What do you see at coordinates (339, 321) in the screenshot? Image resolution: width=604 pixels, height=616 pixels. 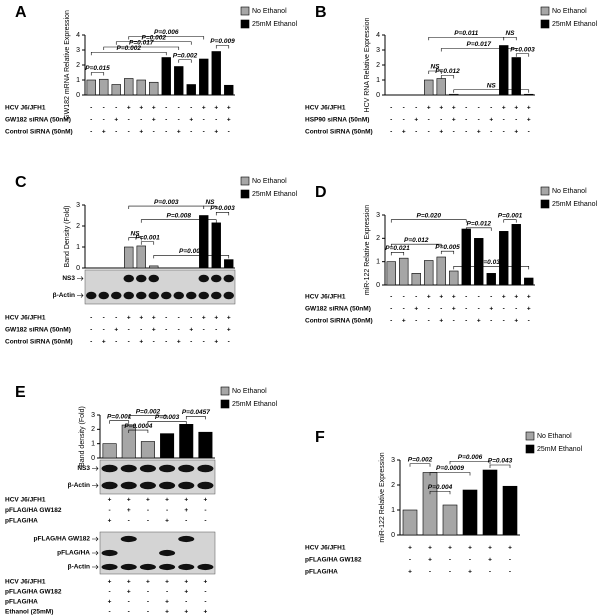 I see `condition-label: Control SiRNA (50nM)` at bounding box center [339, 321].